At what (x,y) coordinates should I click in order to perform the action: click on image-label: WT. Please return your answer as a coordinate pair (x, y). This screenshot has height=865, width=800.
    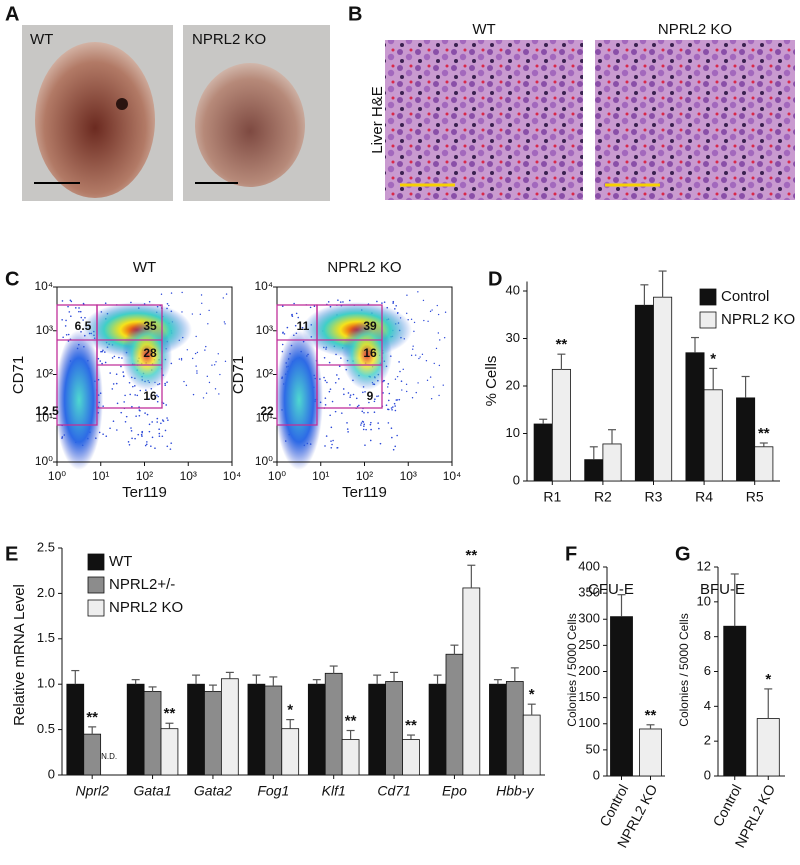
    Looking at the image, I should click on (41, 39).